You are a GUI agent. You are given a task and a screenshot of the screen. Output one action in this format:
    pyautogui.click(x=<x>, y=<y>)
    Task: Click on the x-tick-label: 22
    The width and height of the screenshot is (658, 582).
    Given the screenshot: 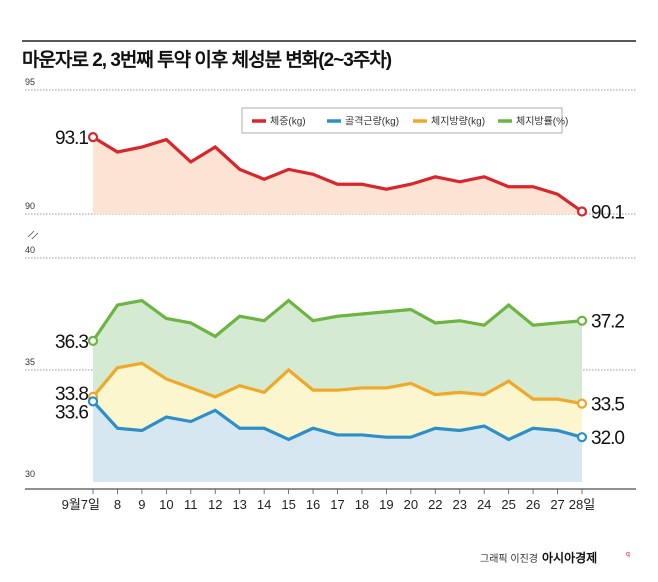 What is the action you would take?
    pyautogui.click(x=435, y=504)
    